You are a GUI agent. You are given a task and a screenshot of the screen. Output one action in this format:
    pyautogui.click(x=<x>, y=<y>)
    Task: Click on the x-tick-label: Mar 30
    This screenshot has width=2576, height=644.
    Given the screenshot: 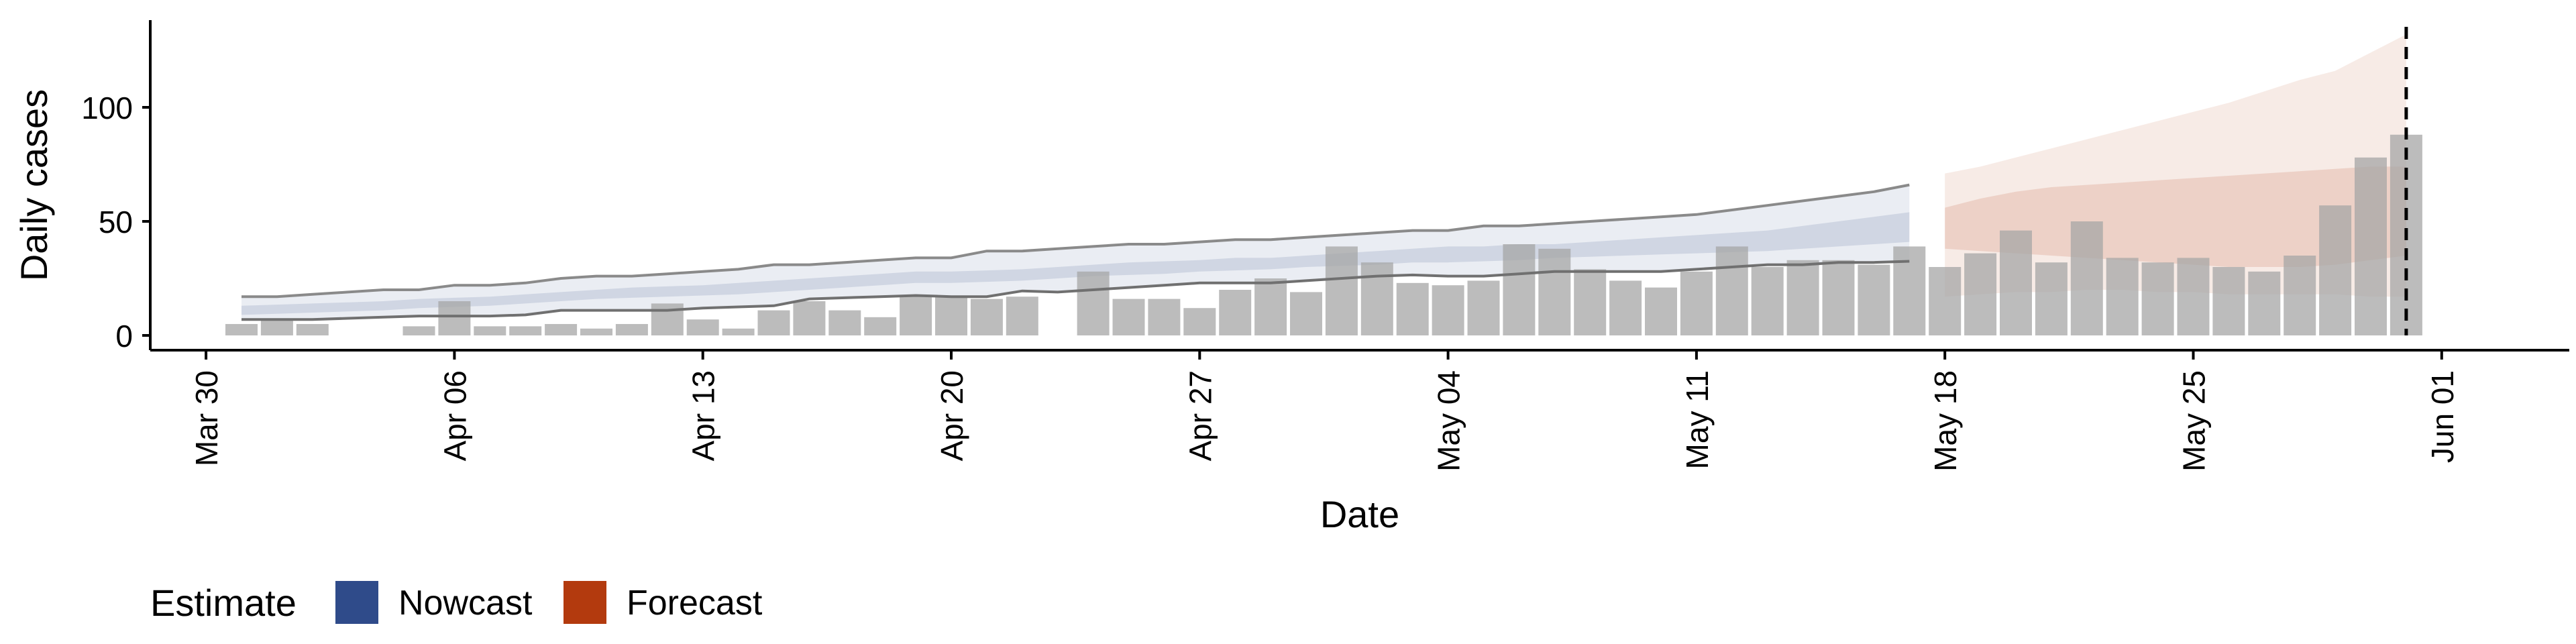 What is the action you would take?
    pyautogui.click(x=206, y=418)
    